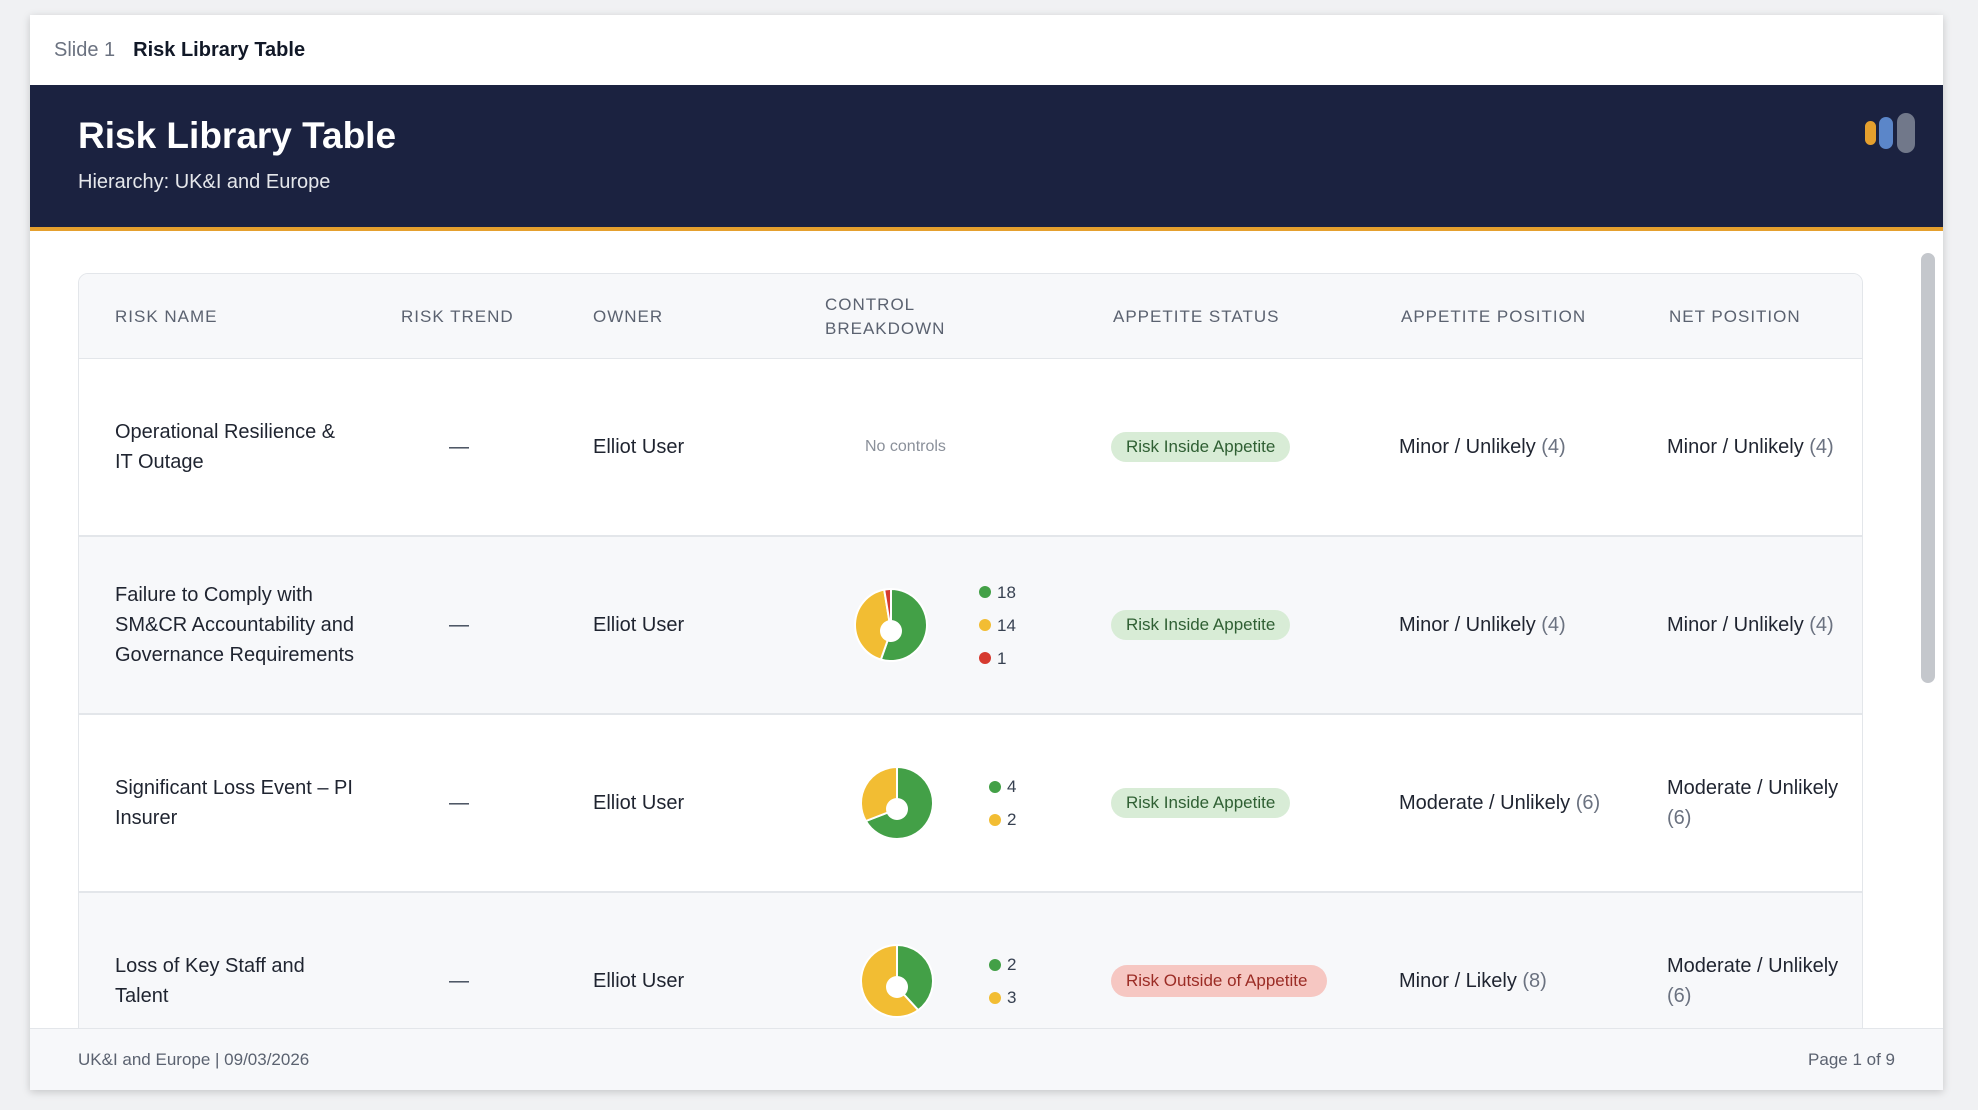  I want to click on appetite-position-label: Minor / Unlikely, so click(1467, 625).